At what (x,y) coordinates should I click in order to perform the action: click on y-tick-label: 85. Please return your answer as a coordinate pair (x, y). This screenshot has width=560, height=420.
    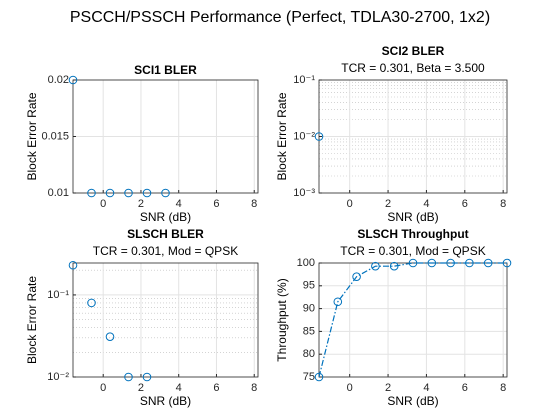
    Looking at the image, I should click on (309, 331).